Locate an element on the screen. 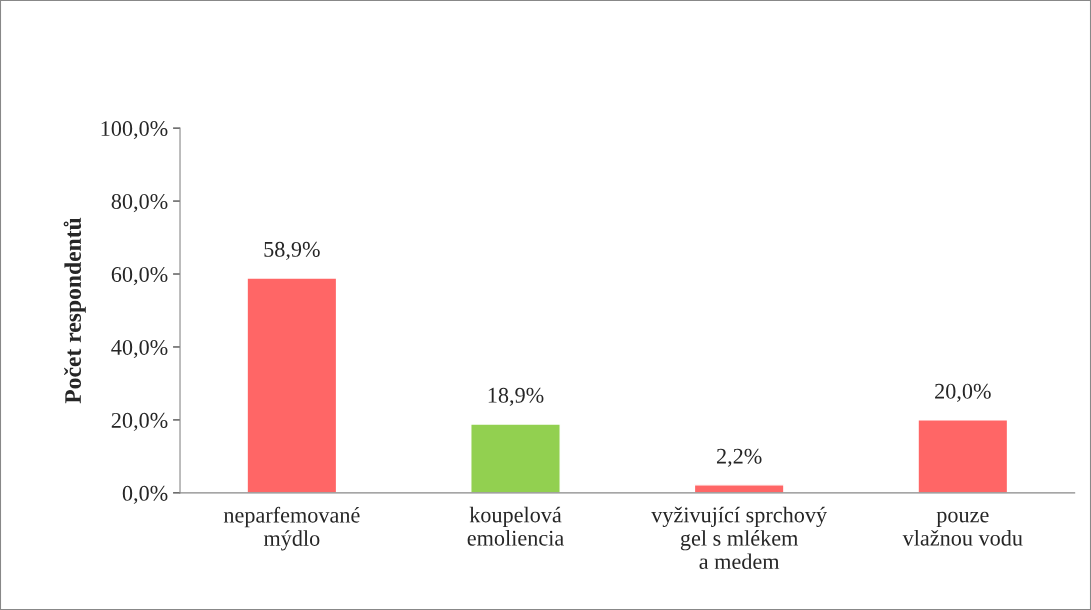 This screenshot has height=610, width=1091. data-label: 58,9% is located at coordinates (292, 251).